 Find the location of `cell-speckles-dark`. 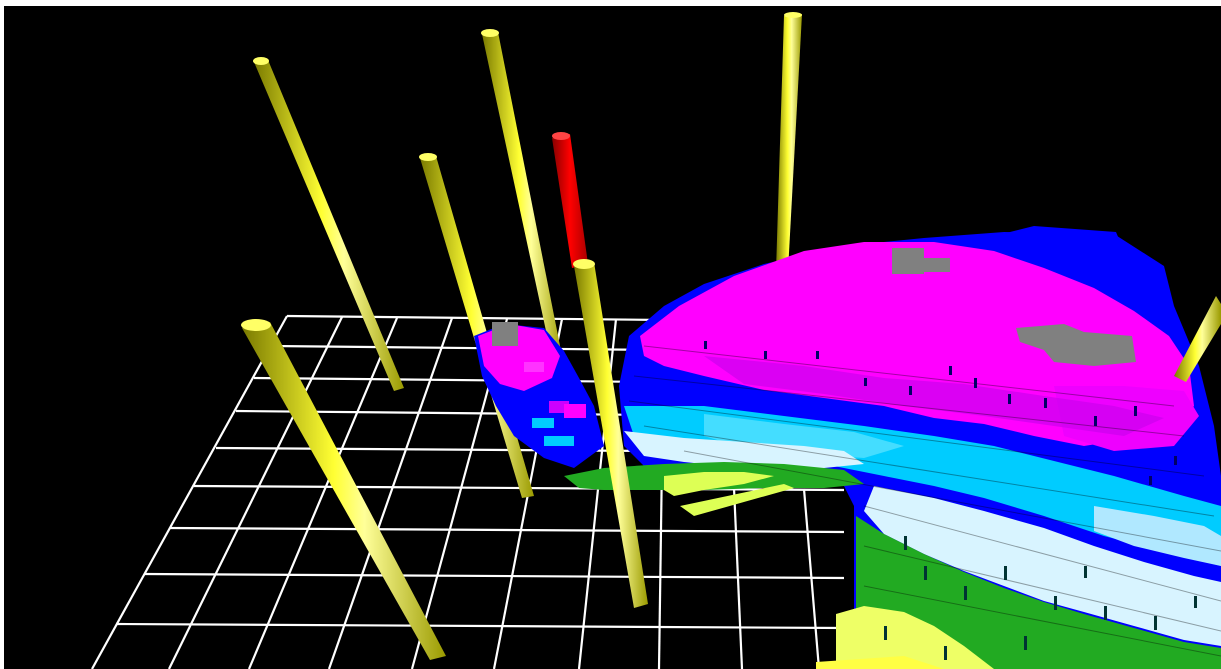

cell-speckles-dark is located at coordinates (1040, 598).